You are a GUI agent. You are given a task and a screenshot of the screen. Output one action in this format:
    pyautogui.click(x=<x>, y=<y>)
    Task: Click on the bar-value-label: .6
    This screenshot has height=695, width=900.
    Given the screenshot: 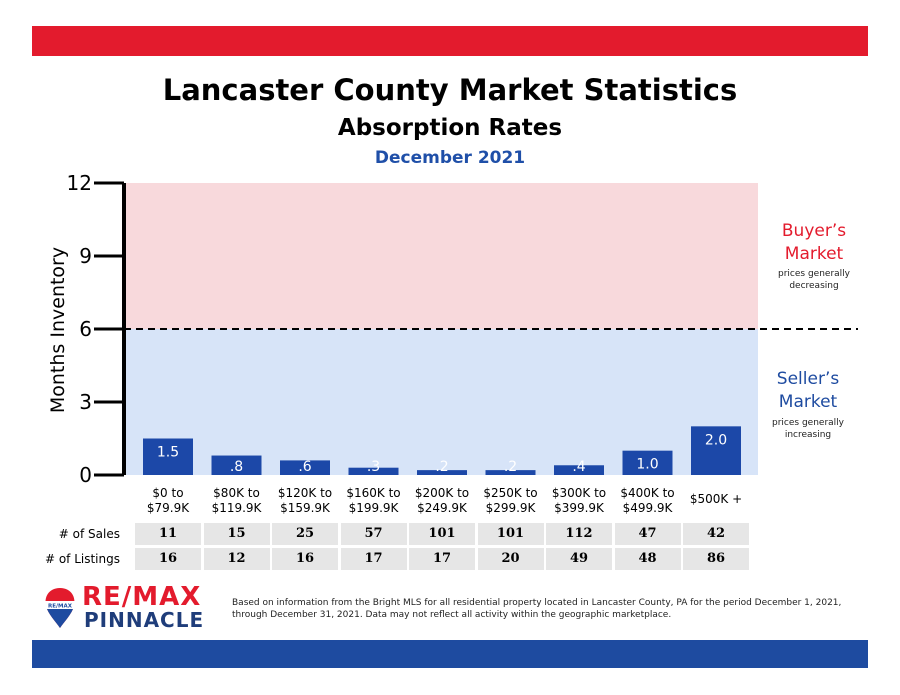 What is the action you would take?
    pyautogui.click(x=304, y=467)
    